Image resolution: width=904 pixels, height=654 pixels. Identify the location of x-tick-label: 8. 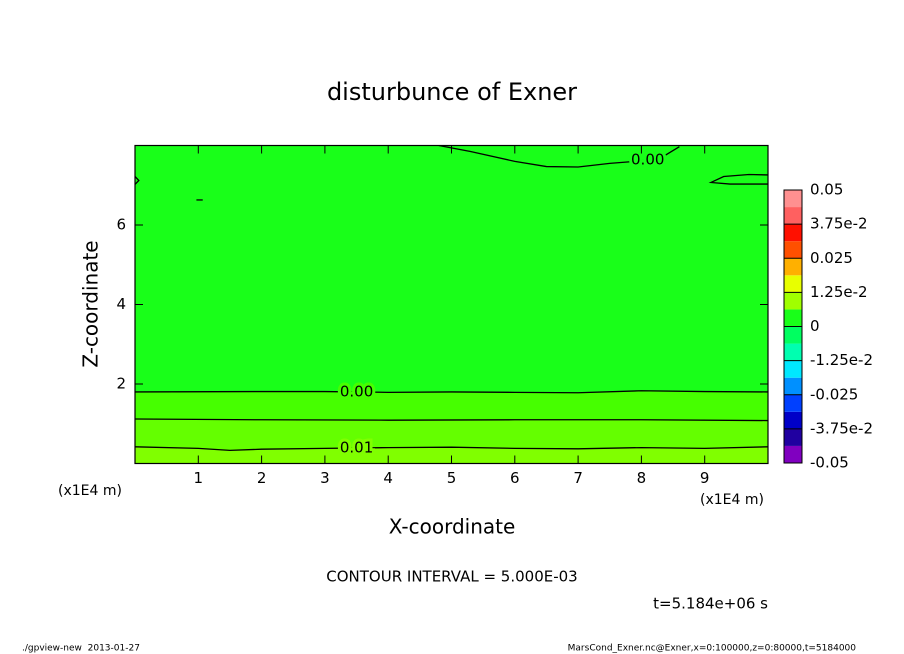
(642, 478).